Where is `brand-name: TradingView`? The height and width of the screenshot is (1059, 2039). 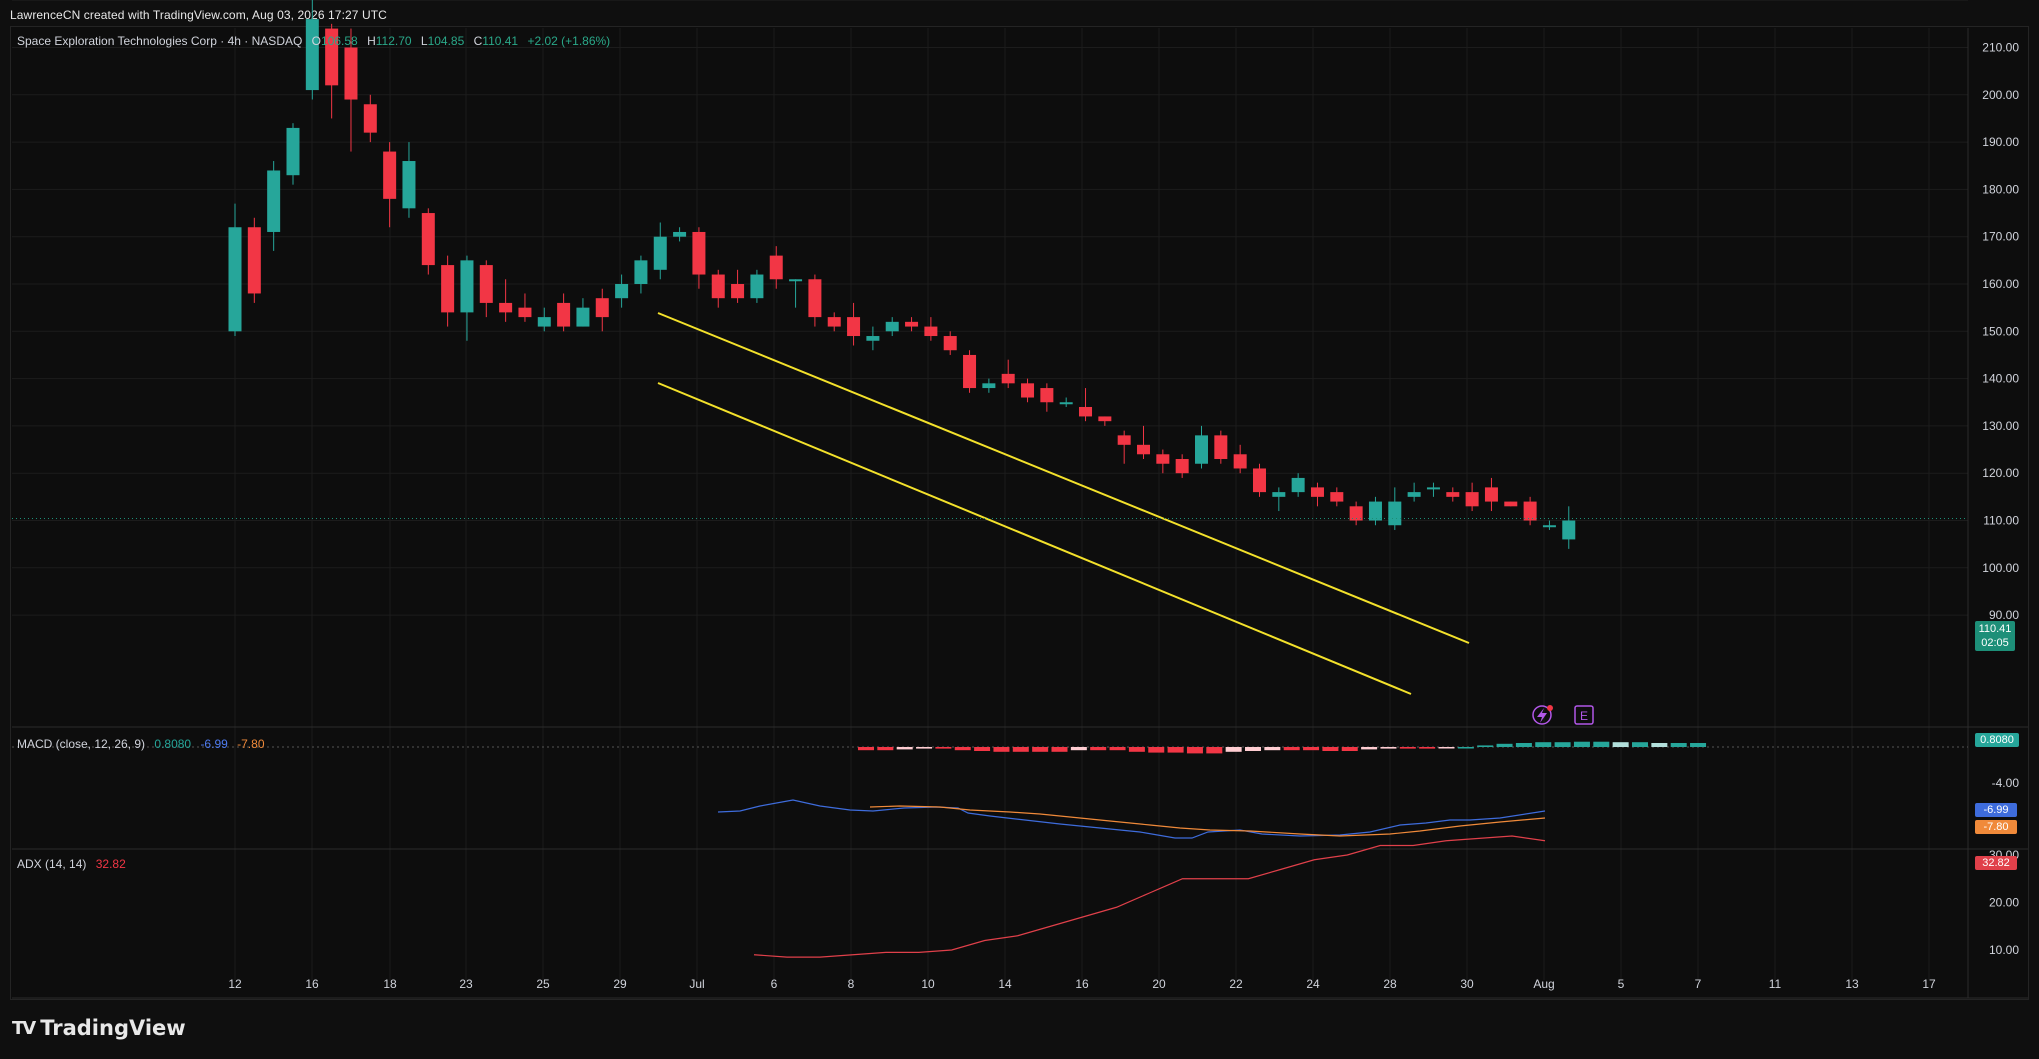
brand-name: TradingView is located at coordinates (113, 1028).